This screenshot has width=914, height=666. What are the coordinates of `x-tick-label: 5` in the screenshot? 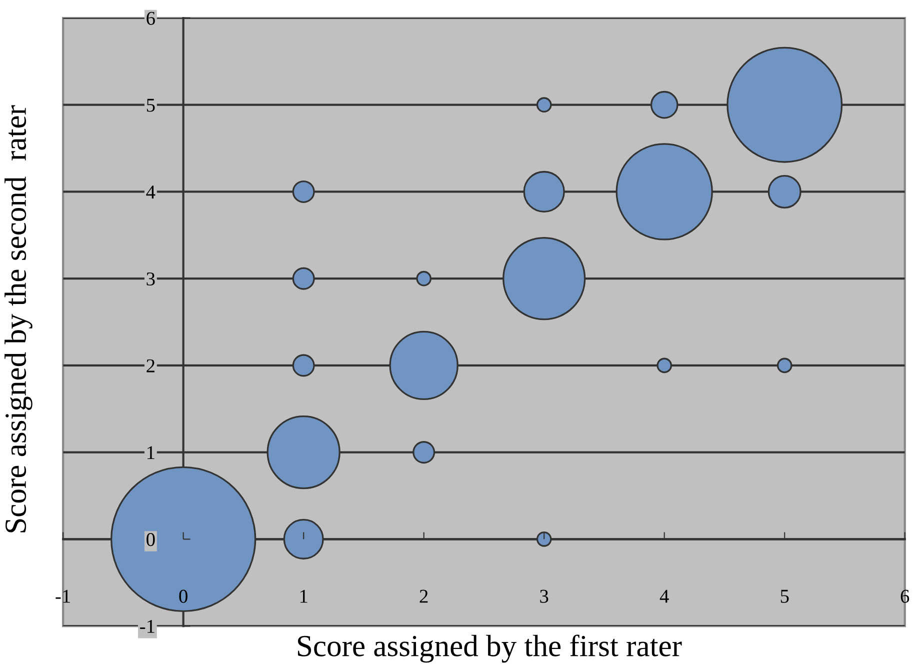 It's located at (784, 596).